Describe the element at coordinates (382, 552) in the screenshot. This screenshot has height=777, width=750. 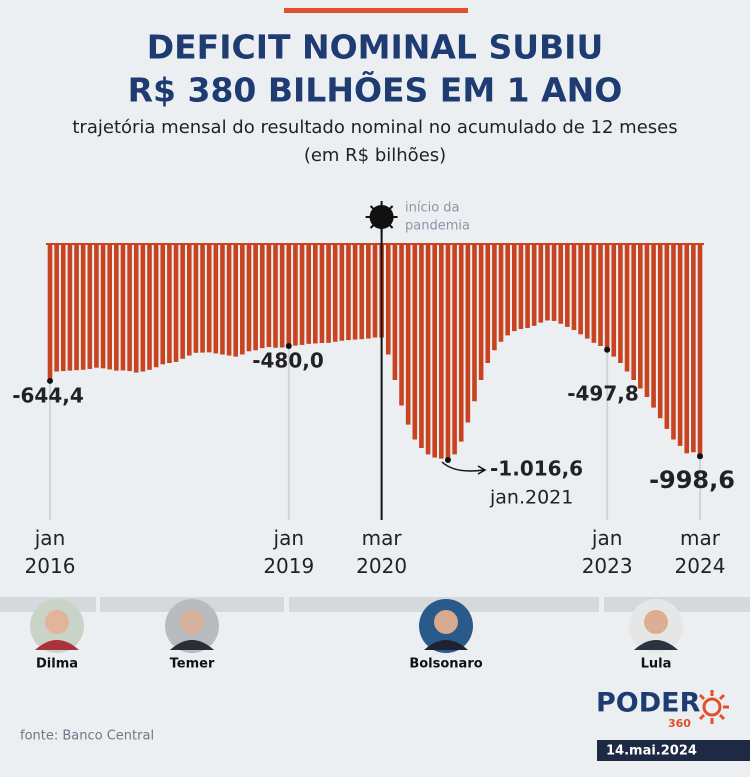
I see `x-tick-label: mar 2020` at that location.